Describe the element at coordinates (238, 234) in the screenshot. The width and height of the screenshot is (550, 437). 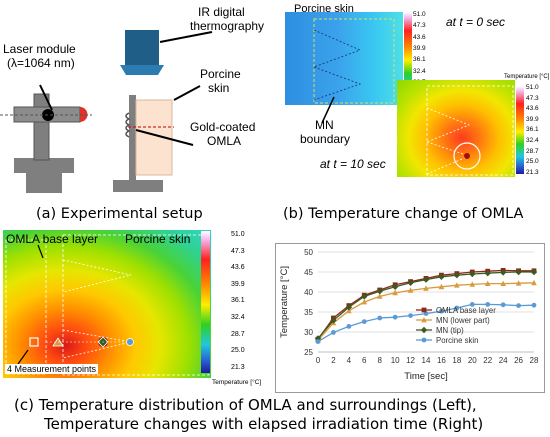
I see `c-scale-value: 51.0` at that location.